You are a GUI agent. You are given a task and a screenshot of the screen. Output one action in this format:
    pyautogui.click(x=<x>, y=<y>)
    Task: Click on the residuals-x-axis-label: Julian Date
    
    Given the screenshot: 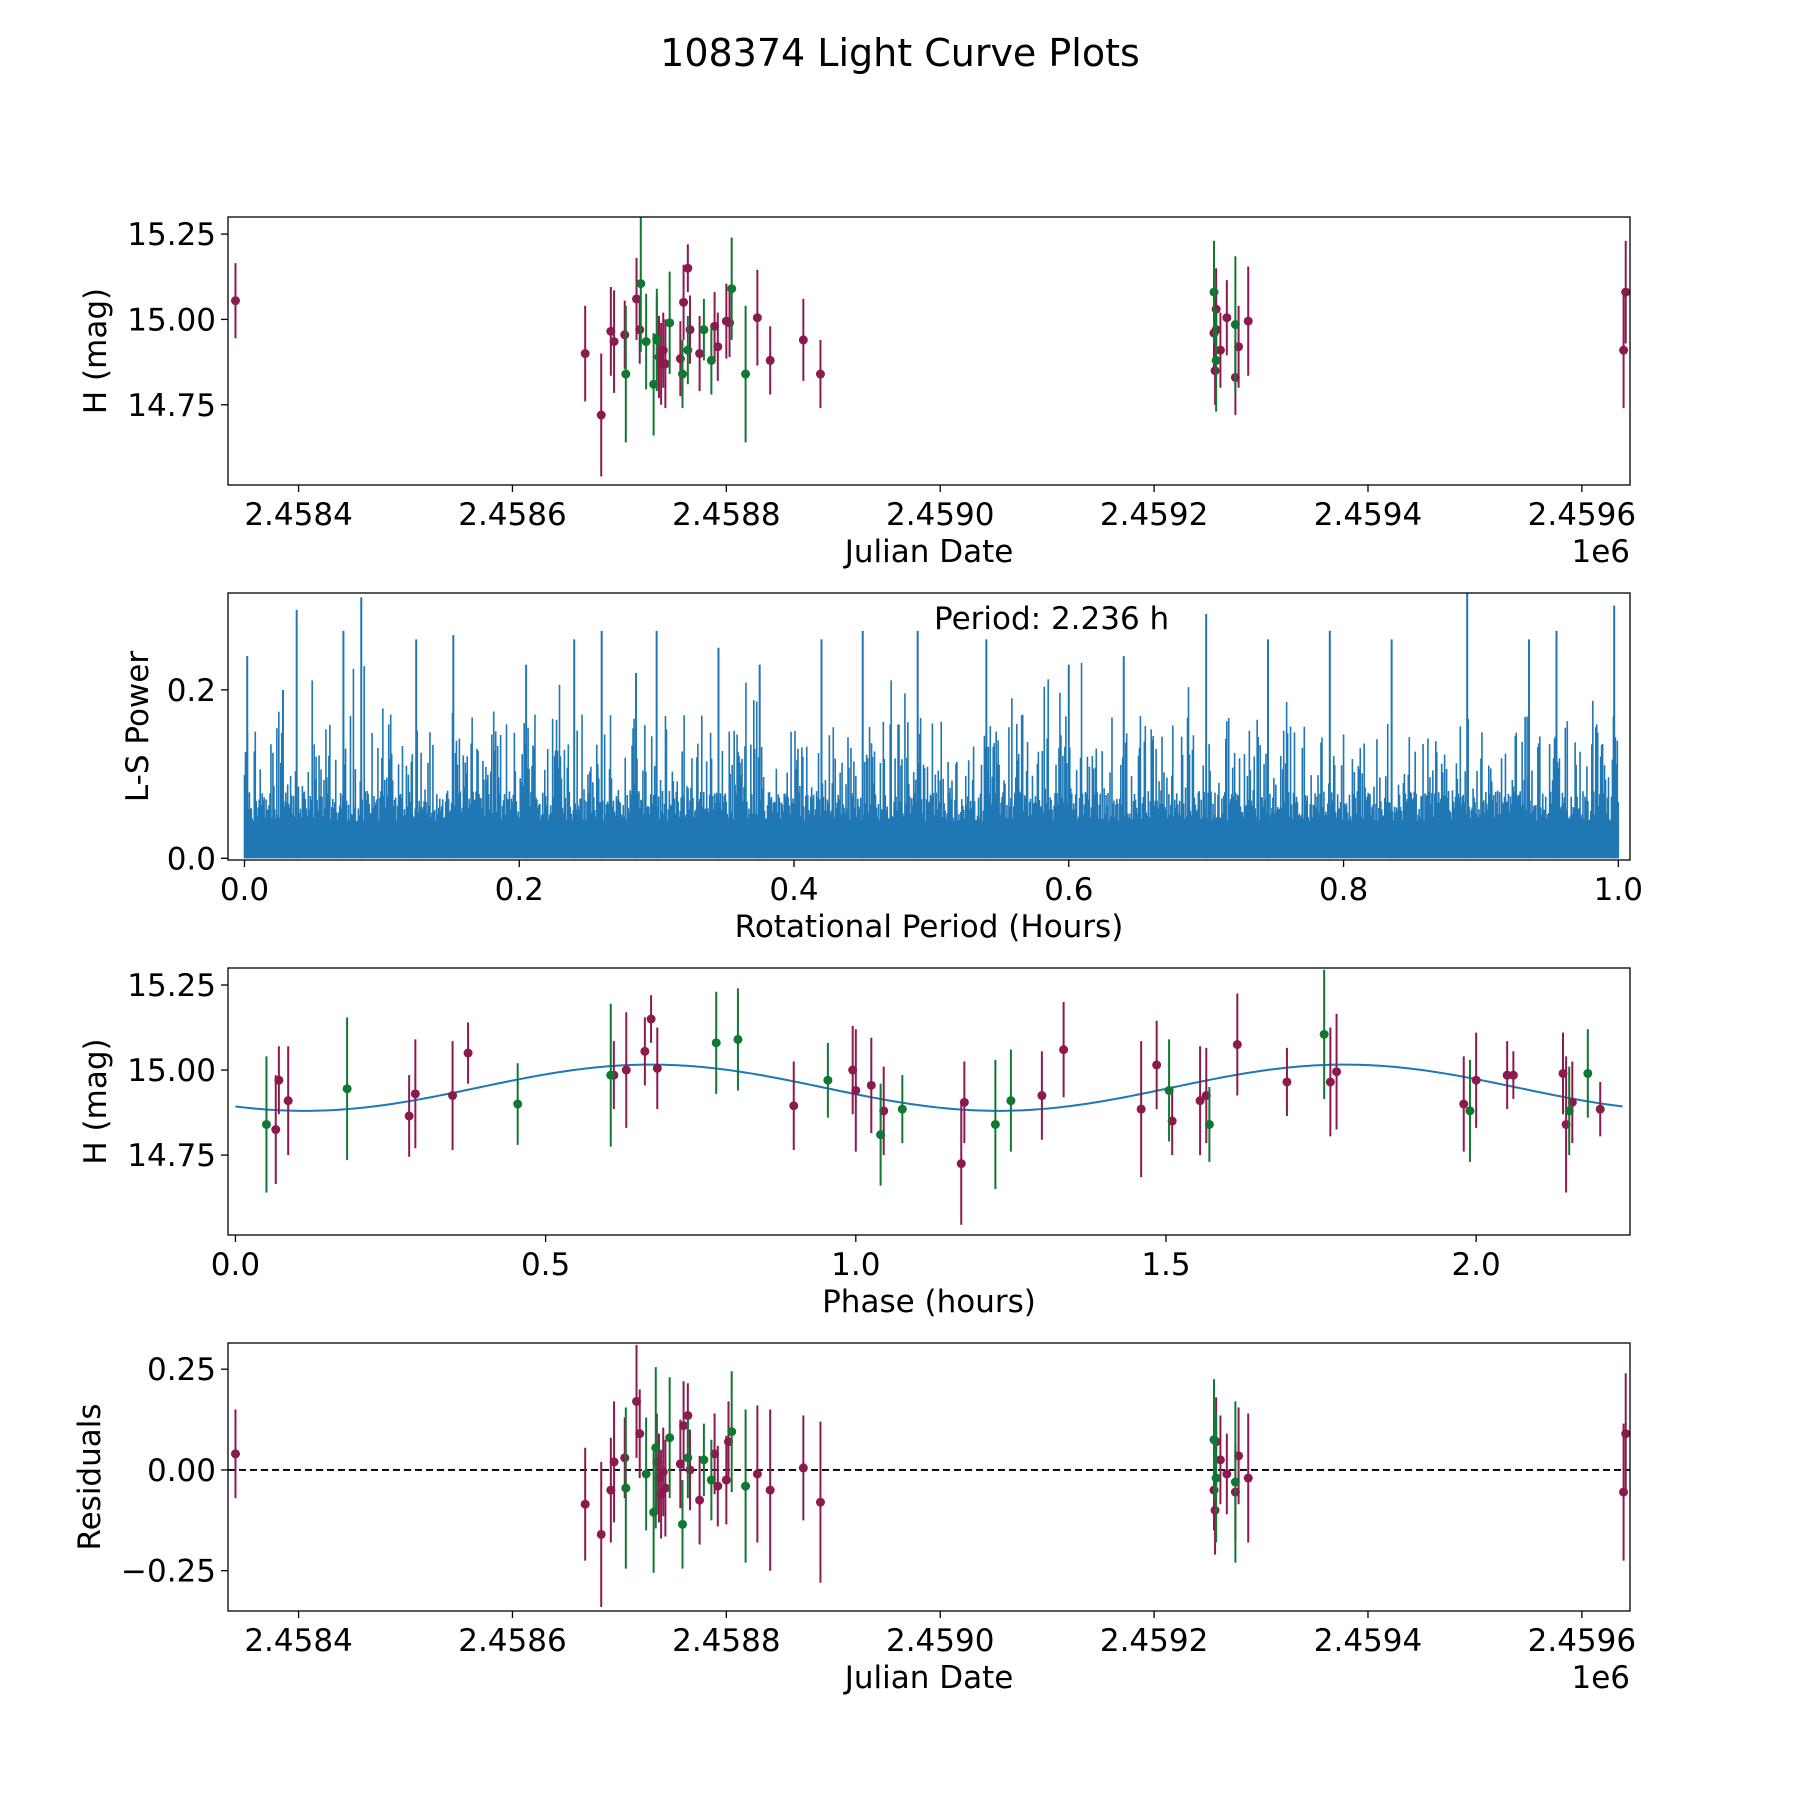 What is the action you would take?
    pyautogui.click(x=928, y=1678)
    